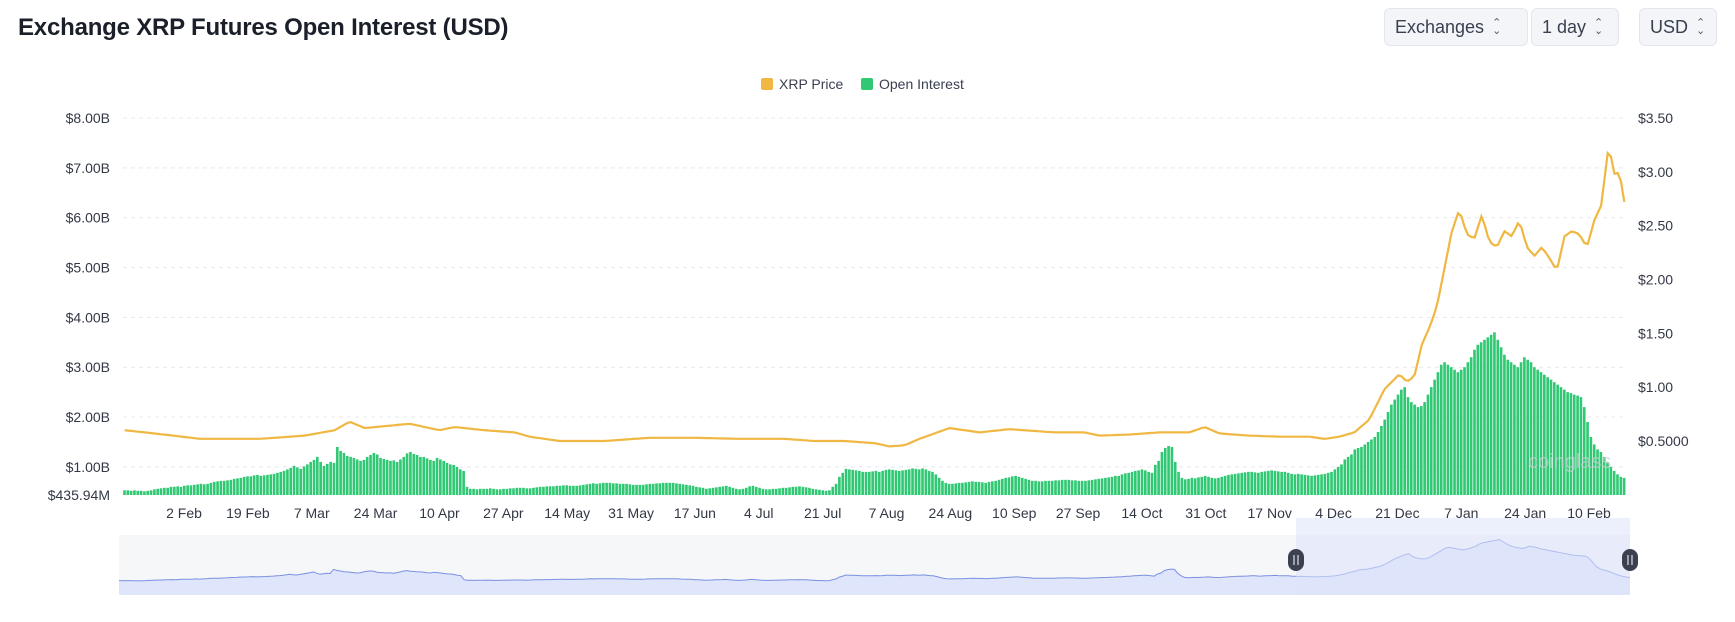 The width and height of the screenshot is (1735, 622). I want to click on x-tick-label: 31 May, so click(631, 513).